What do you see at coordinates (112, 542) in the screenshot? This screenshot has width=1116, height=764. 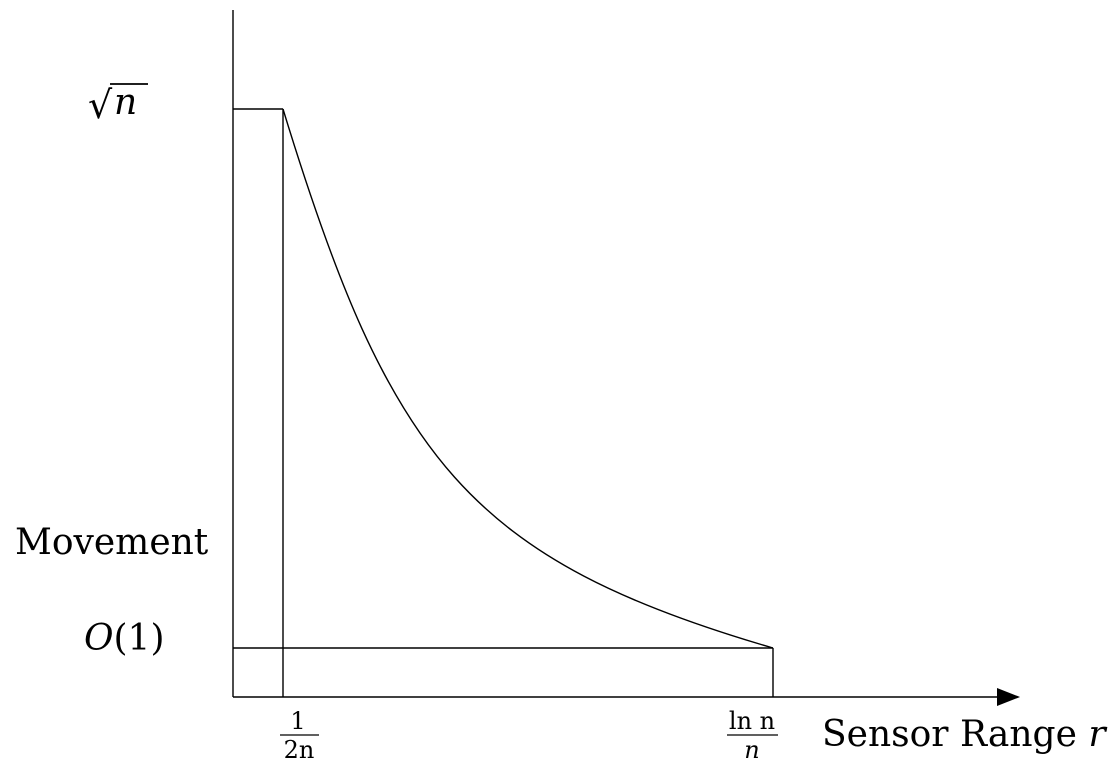 I see `y-axis-title: Movement` at bounding box center [112, 542].